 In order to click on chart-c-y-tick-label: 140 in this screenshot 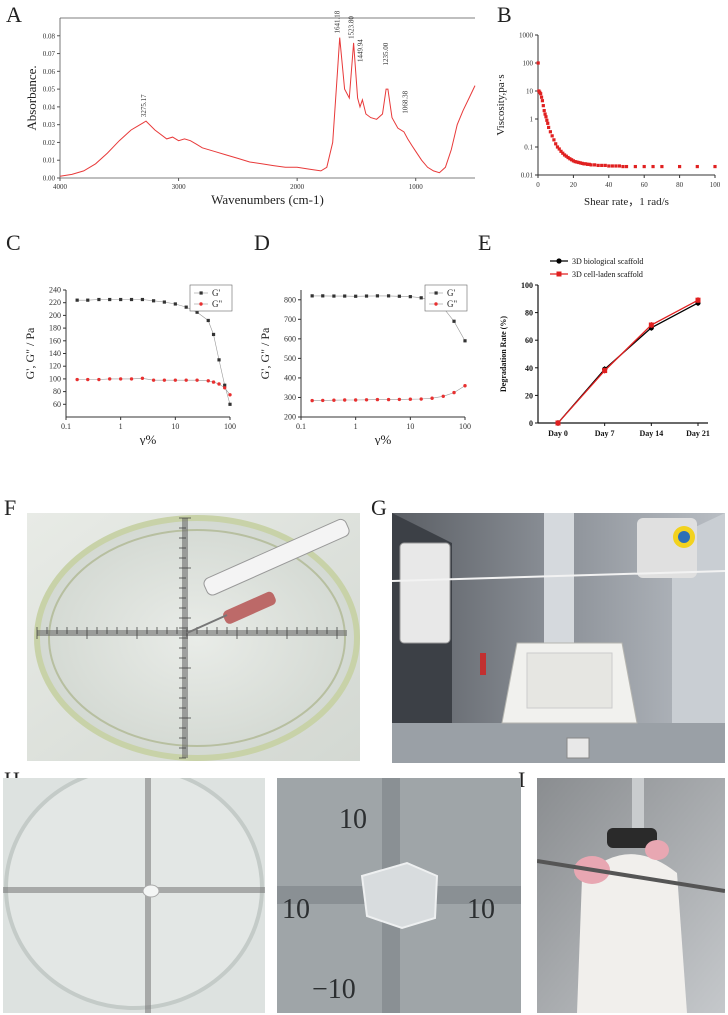, I will do `click(55, 353)`.